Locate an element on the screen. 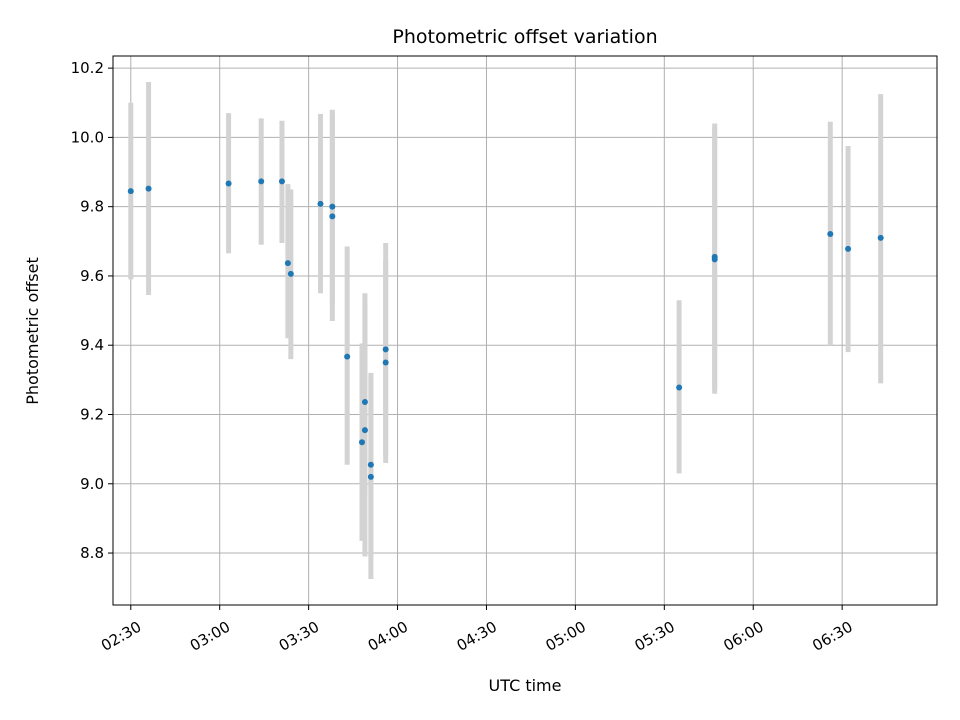 The image size is (960, 720). y-tick-label: 9.2 is located at coordinates (92, 414).